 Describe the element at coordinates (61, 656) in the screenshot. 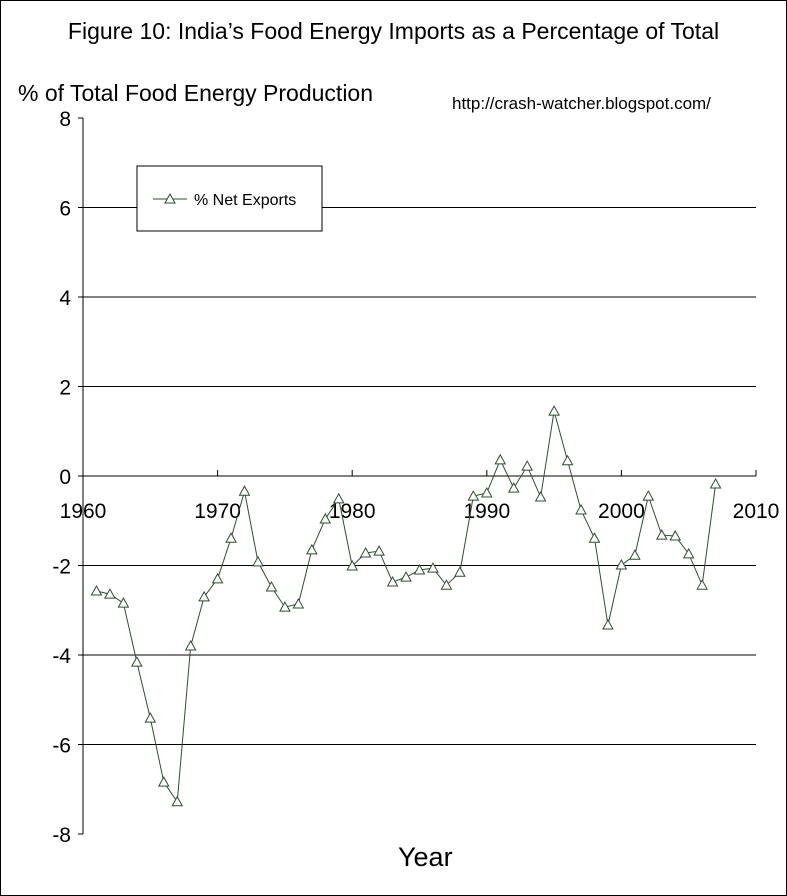

I see `y-tick-label: -4` at that location.